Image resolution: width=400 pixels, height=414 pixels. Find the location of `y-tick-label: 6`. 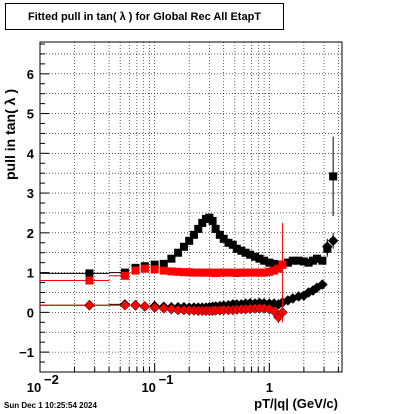

y-tick-label: 6 is located at coordinates (30, 74).